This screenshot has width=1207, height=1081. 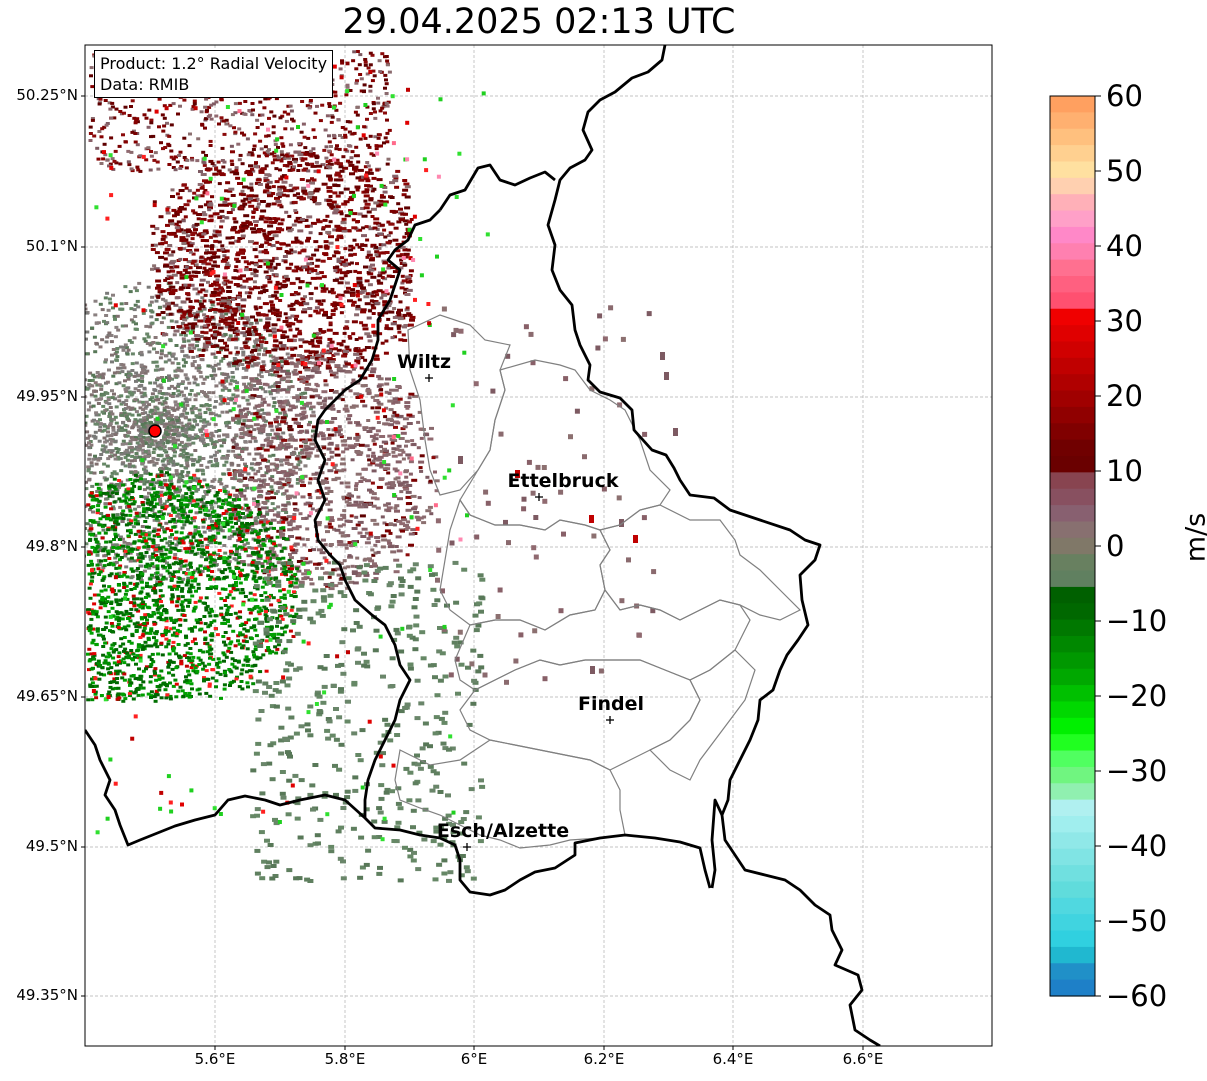 I want to click on product-info-box: Product: 1.2° Radial Velocity Data: RMIB, so click(x=214, y=74).